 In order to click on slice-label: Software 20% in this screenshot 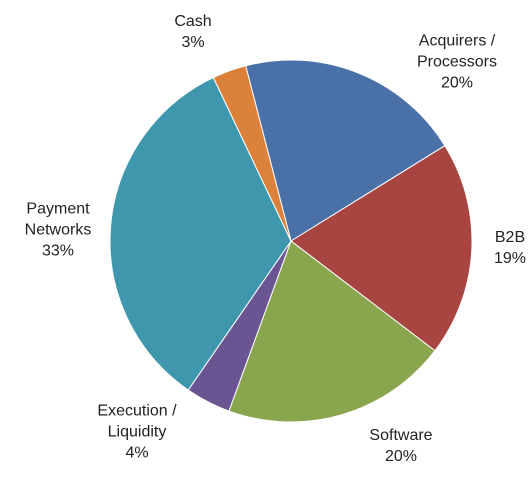, I will do `click(401, 446)`.